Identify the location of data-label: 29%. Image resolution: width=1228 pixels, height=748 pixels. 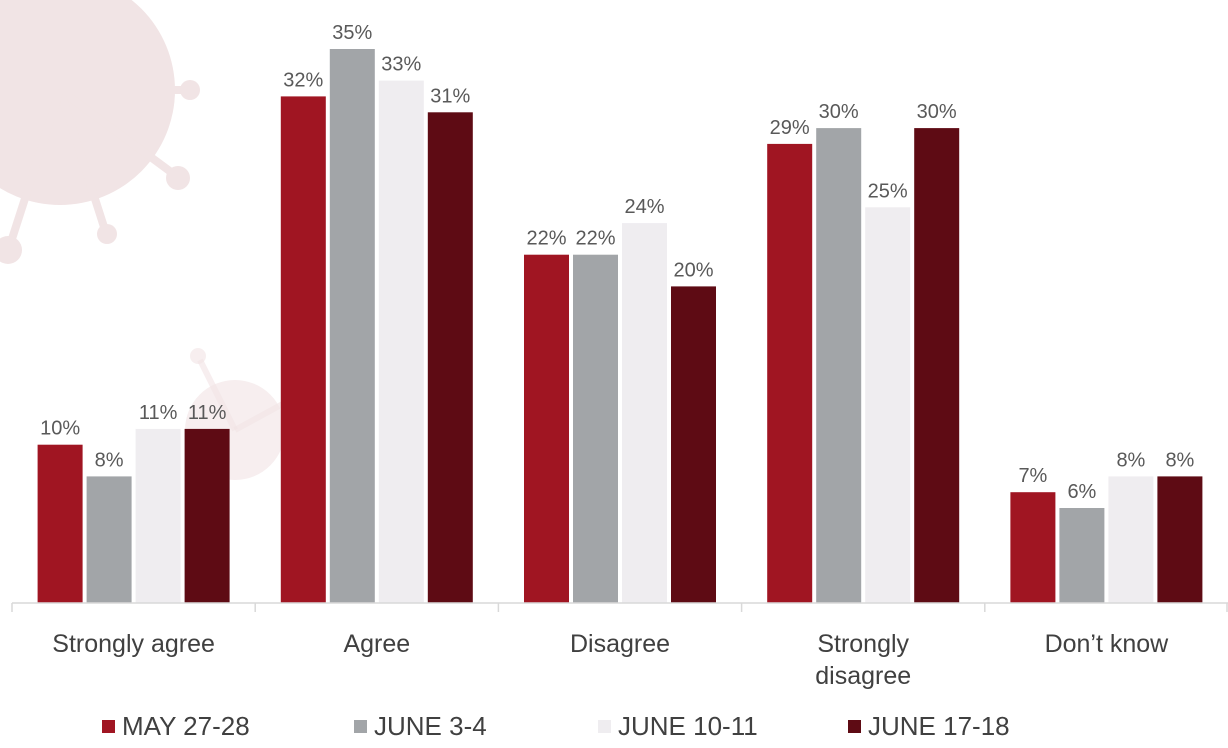
(790, 128).